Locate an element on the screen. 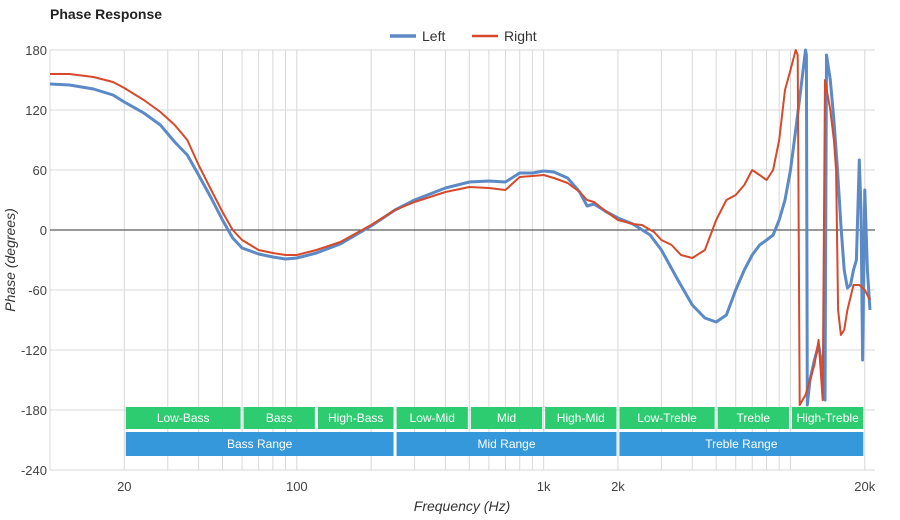  fine-band-label: High-Mid is located at coordinates (581, 418).